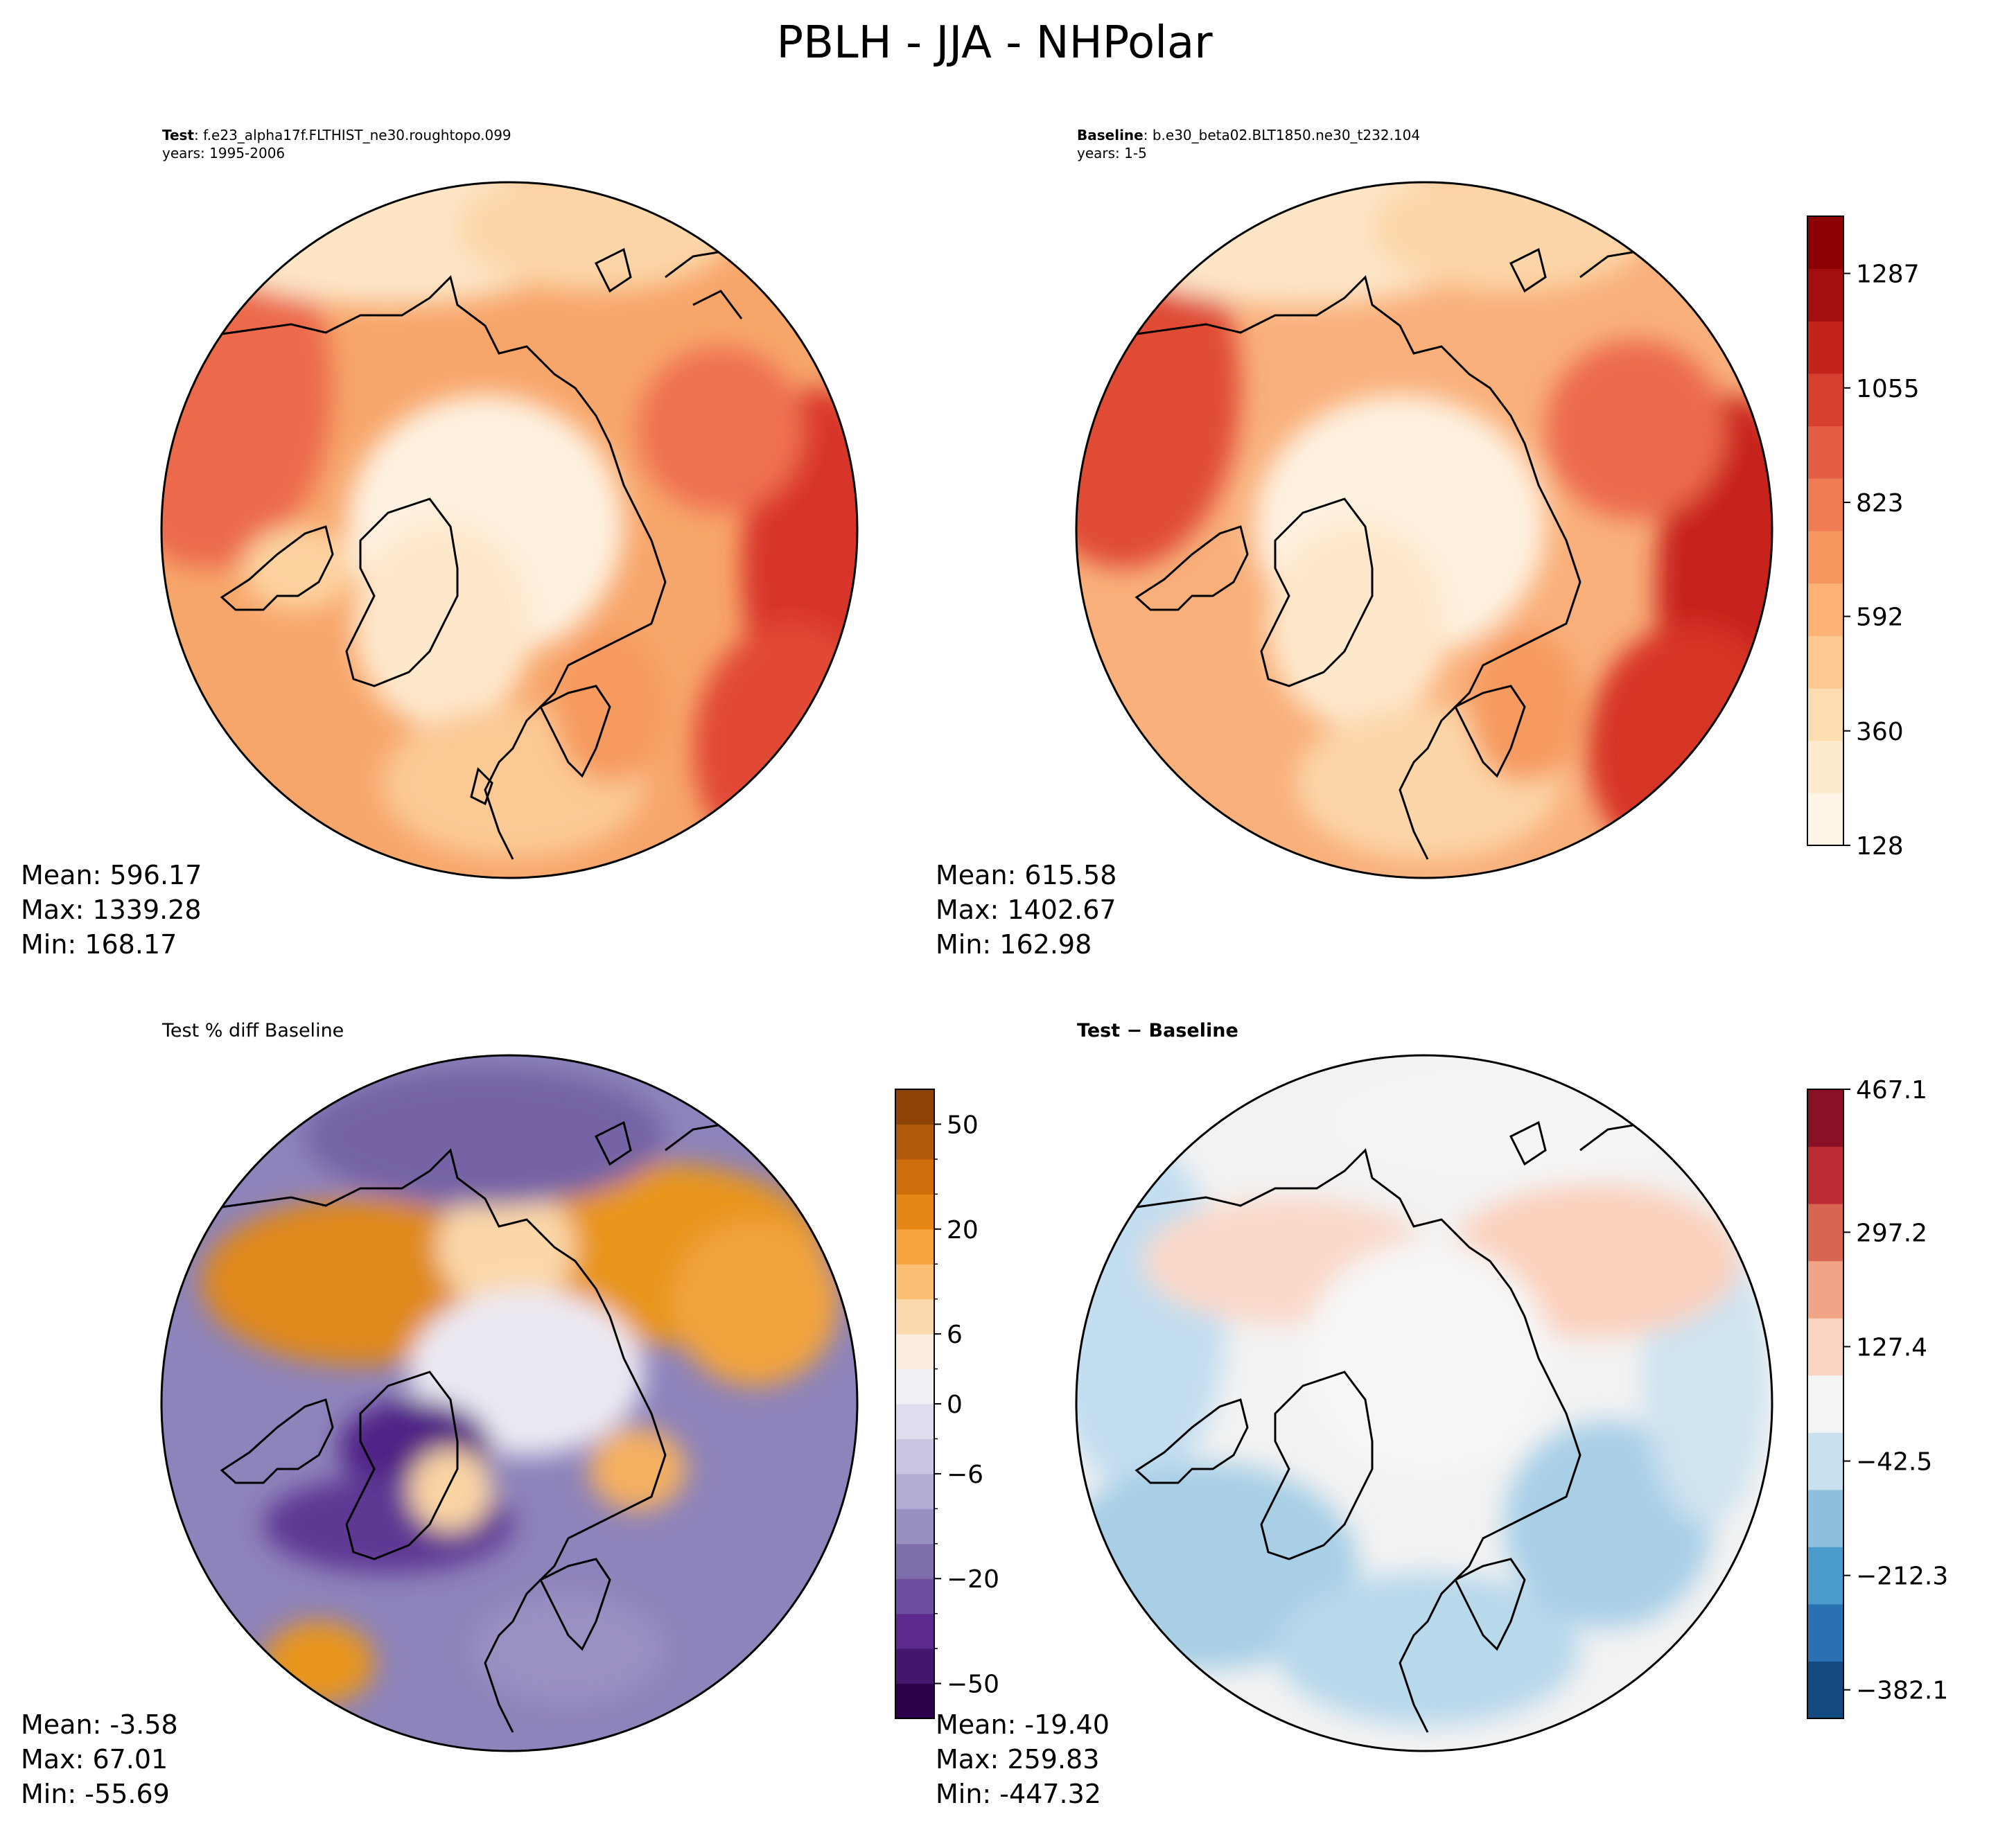 This screenshot has width=1989, height=1848. What do you see at coordinates (1014, 944) in the screenshot?
I see `baseline-min: Min: 162.98` at bounding box center [1014, 944].